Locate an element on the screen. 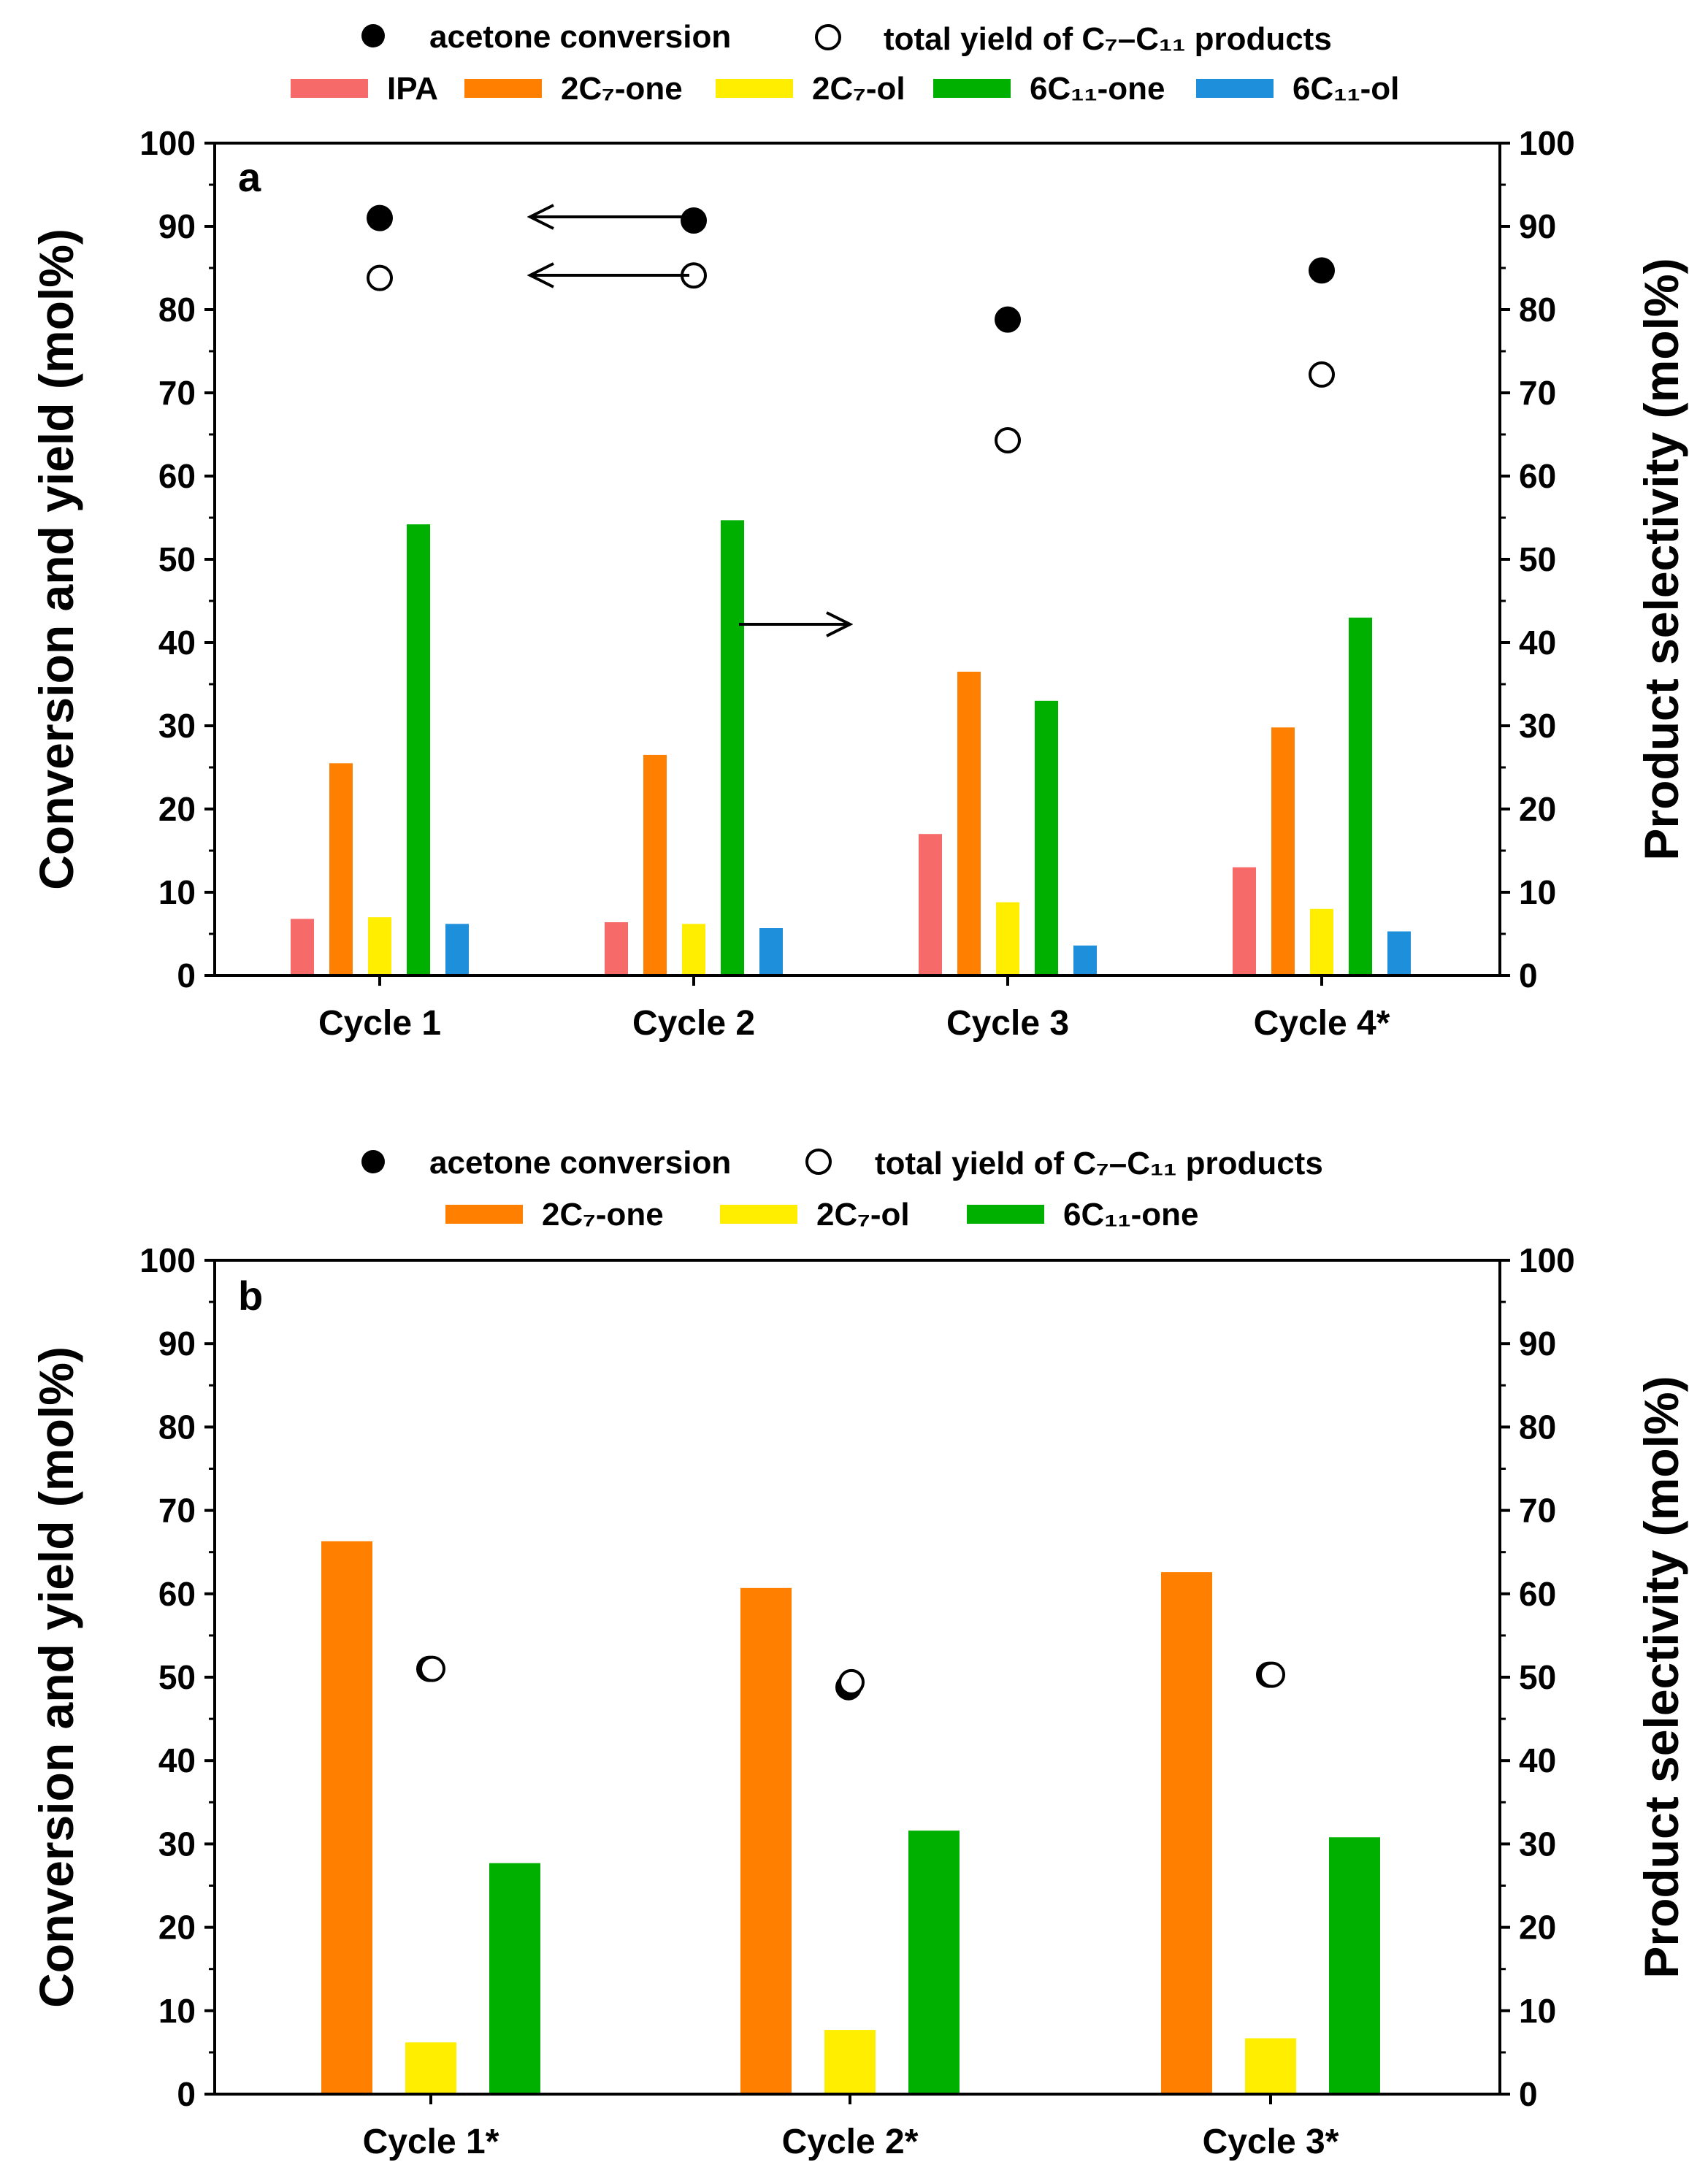 This screenshot has height=2181, width=1708. panel-a-label: a is located at coordinates (249, 177).